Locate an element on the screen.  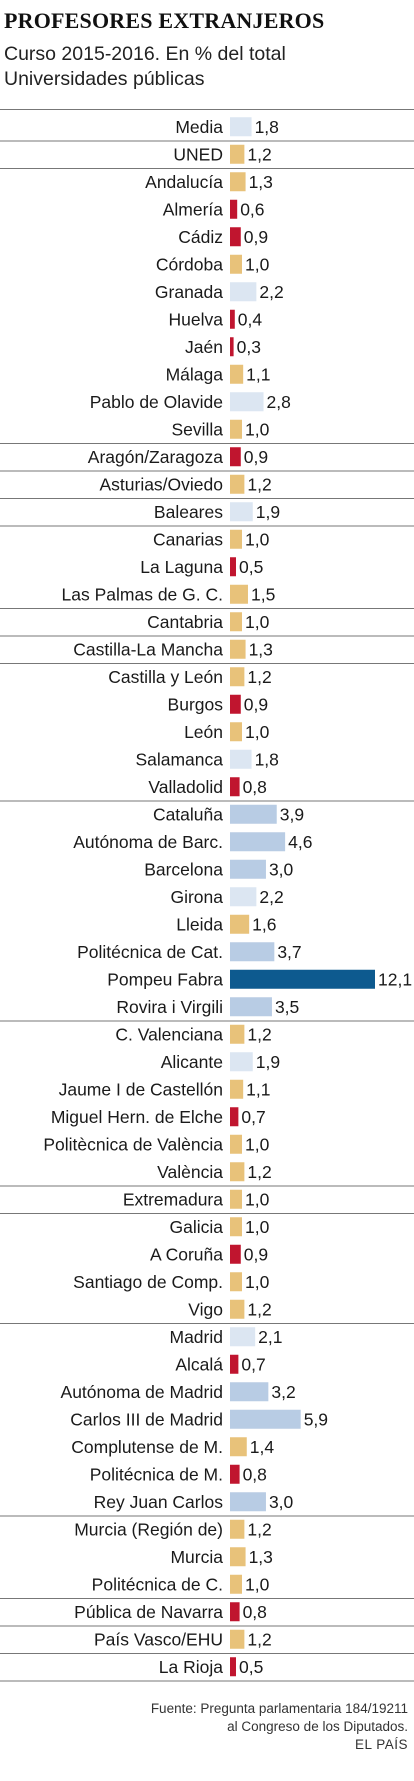
category-label: Girona is located at coordinates (196, 897).